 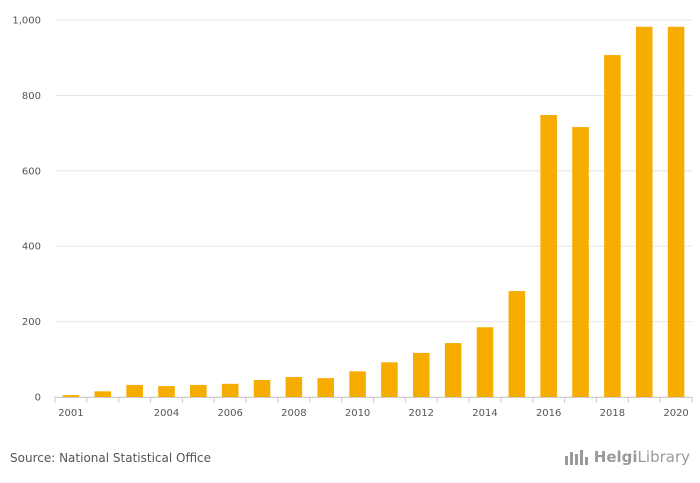 What do you see at coordinates (548, 413) in the screenshot?
I see `x-tick-label: 2016` at bounding box center [548, 413].